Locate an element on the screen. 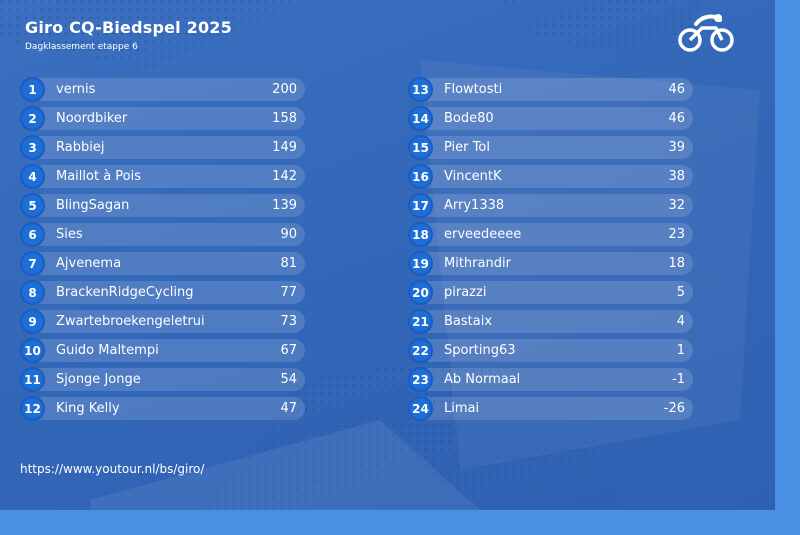 This screenshot has height=535, width=800. rank-badge: 16 is located at coordinates (420, 176).